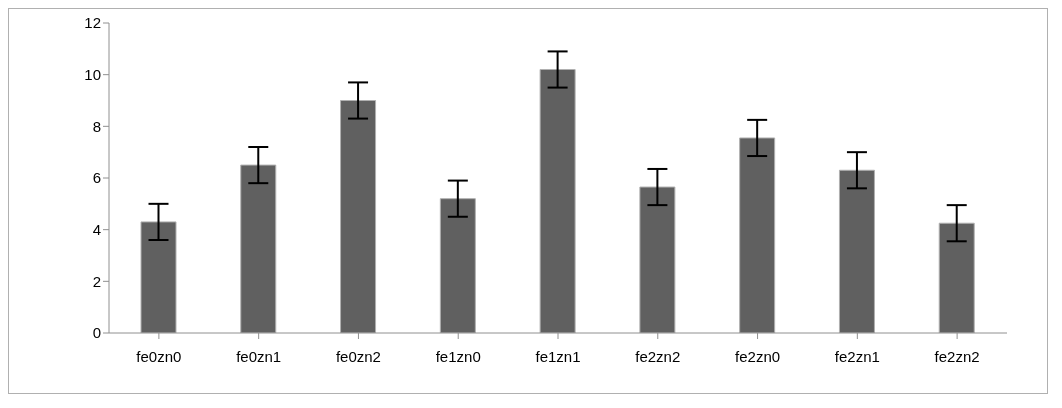 The image size is (1062, 408). I want to click on y-tick-label: 4, so click(96, 229).